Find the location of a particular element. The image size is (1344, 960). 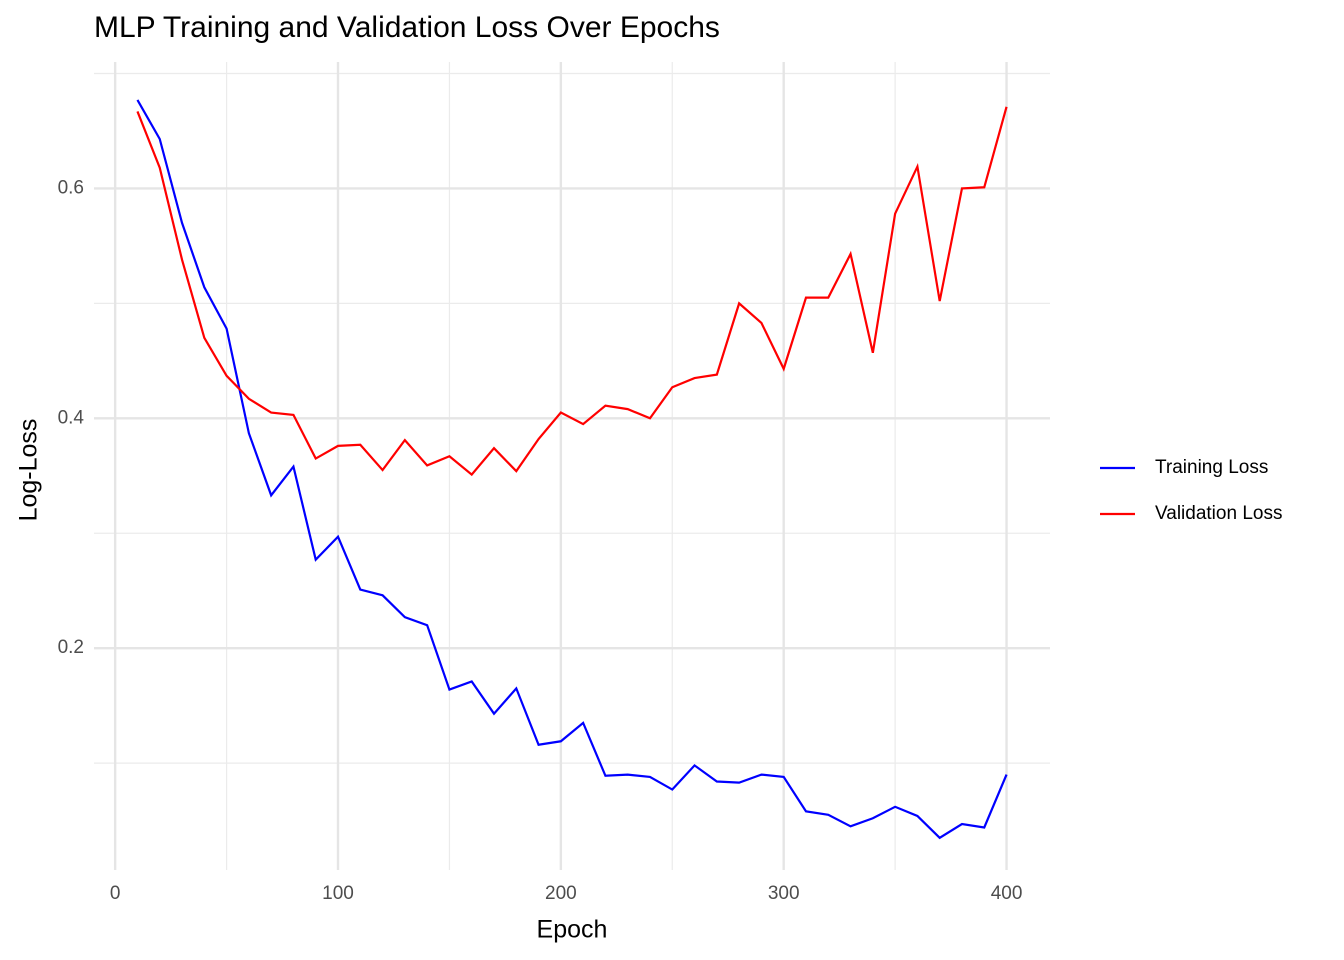

x-tick-label: 100 is located at coordinates (338, 893).